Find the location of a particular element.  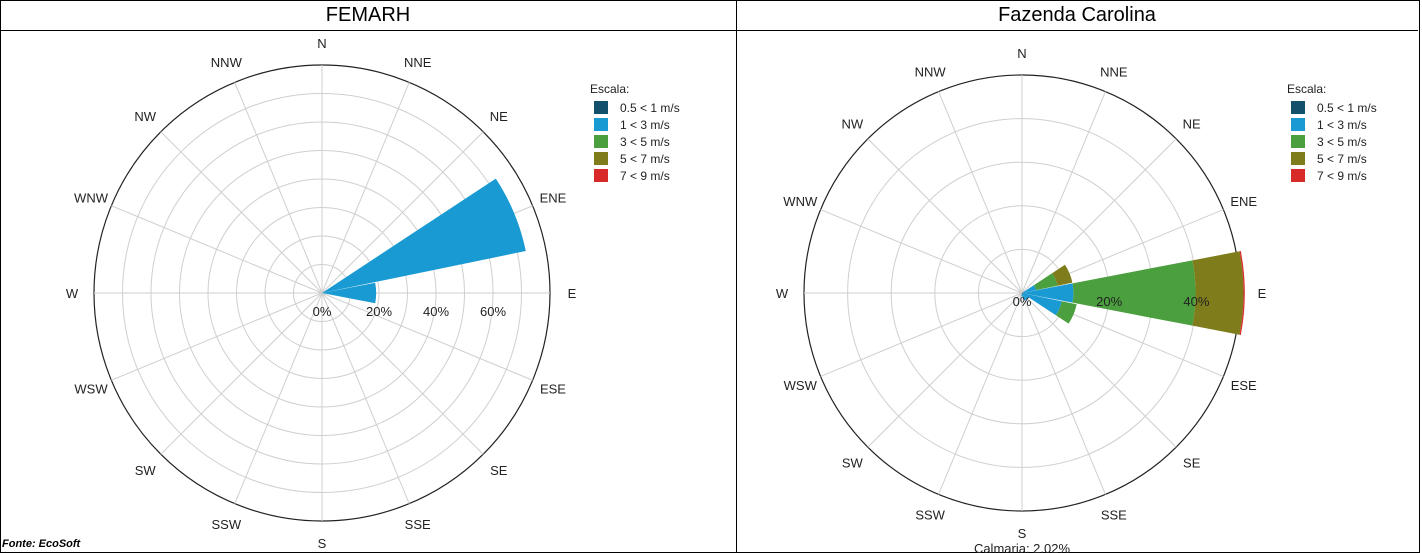

direction-label-se: SE is located at coordinates (499, 470).